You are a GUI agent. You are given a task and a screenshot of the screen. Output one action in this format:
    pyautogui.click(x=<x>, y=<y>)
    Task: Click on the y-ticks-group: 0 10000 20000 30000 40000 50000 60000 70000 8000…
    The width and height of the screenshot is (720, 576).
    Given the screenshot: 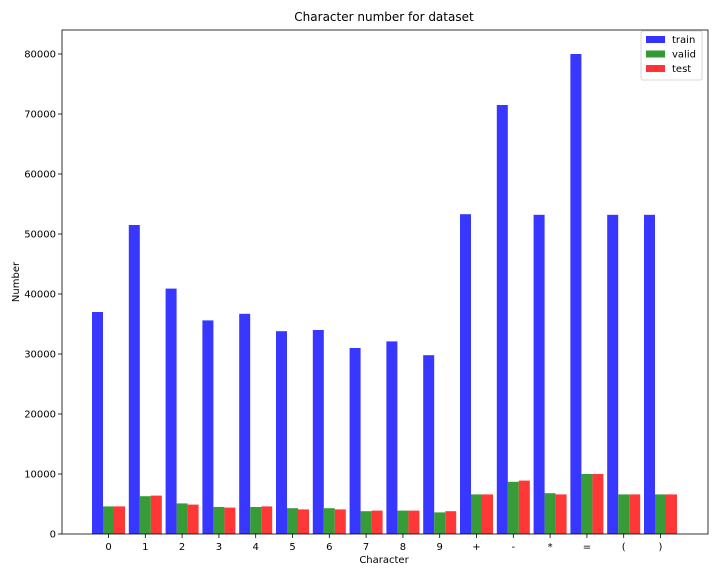 What is the action you would take?
    pyautogui.click(x=43, y=295)
    